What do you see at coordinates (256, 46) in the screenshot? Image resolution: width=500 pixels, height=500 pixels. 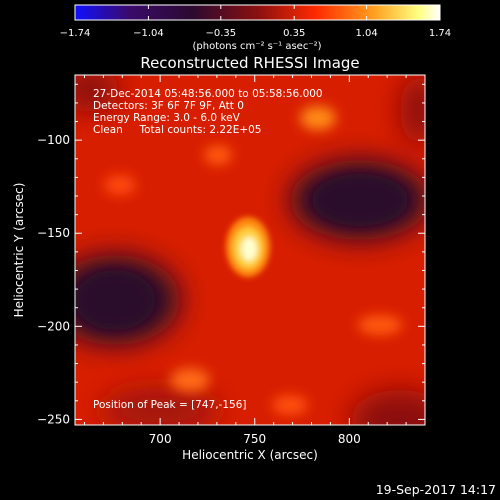 I see `colorbar-unit-label: (photons cm⁻² s⁻¹ asec⁻²)` at bounding box center [256, 46].